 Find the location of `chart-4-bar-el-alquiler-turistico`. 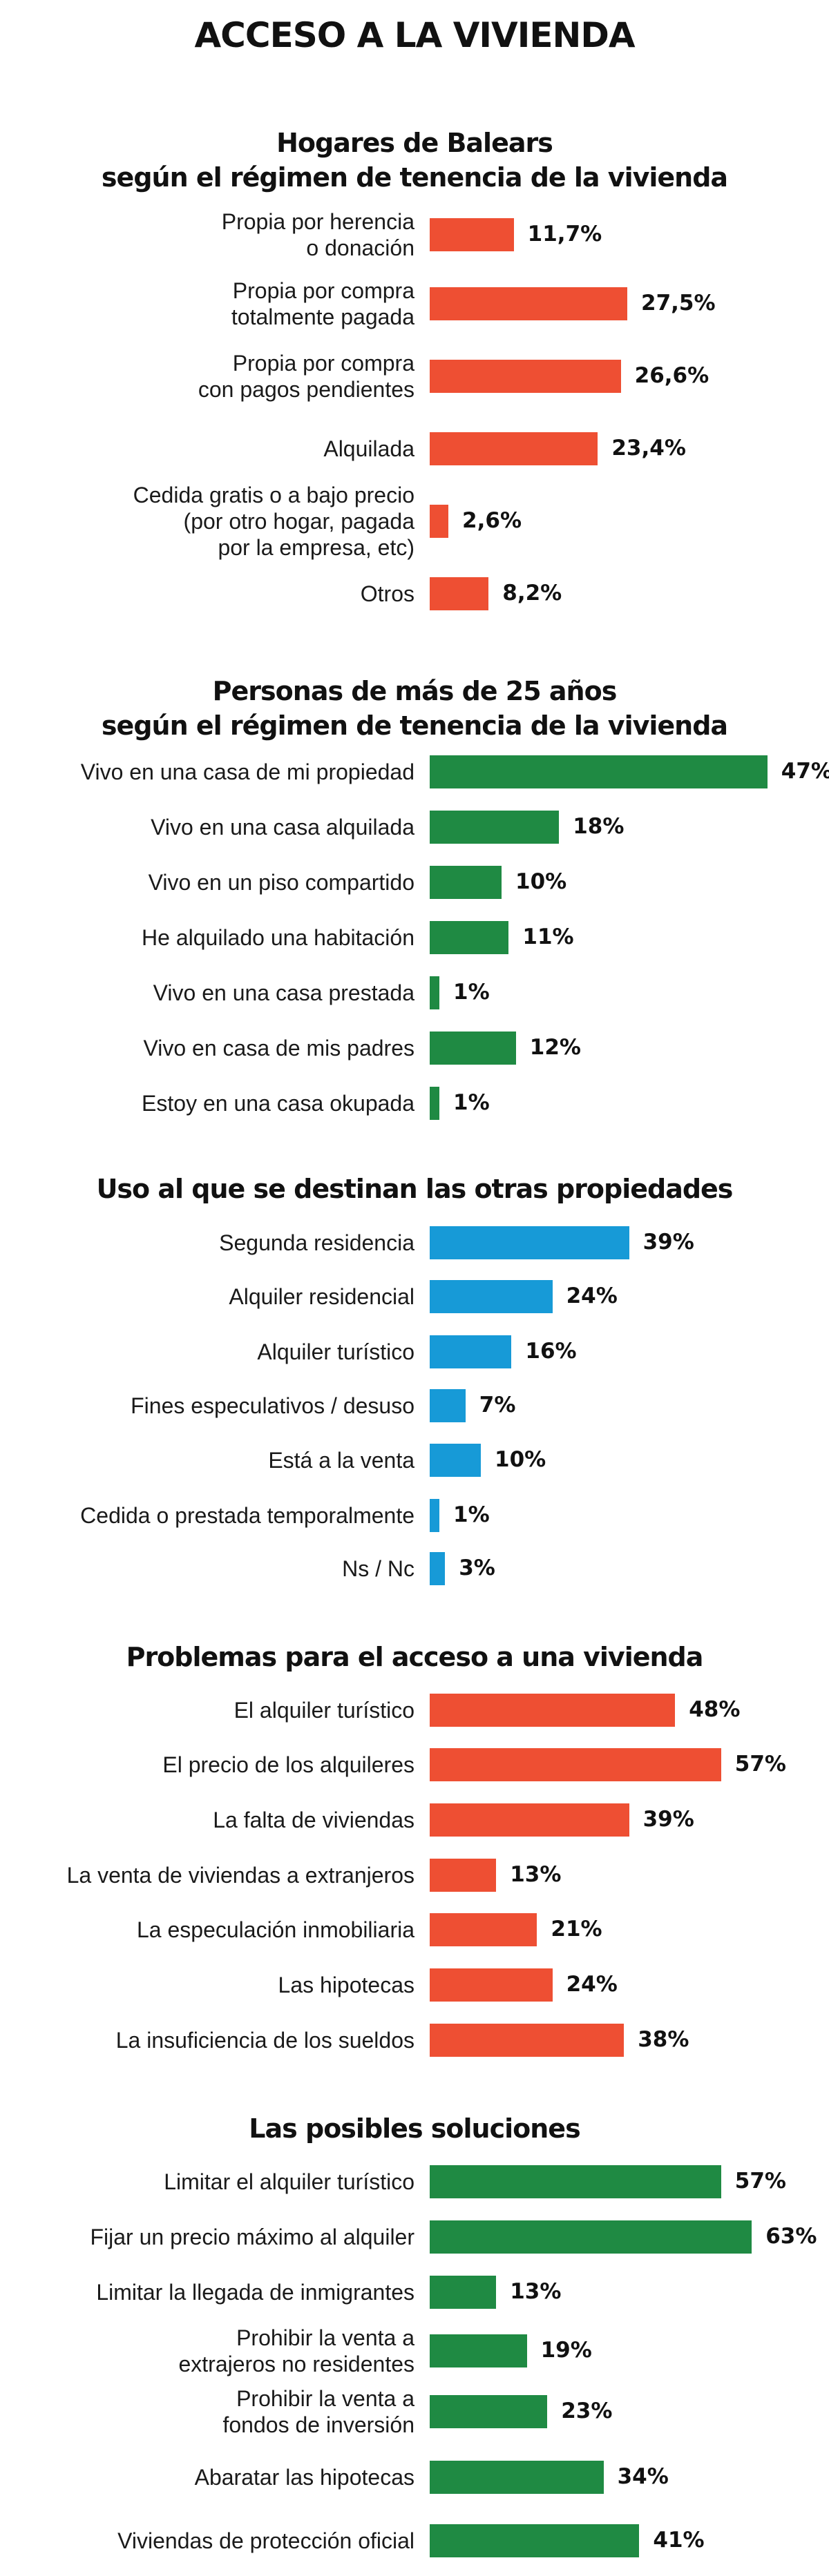

chart-4-bar-el-alquiler-turistico is located at coordinates (553, 1711).